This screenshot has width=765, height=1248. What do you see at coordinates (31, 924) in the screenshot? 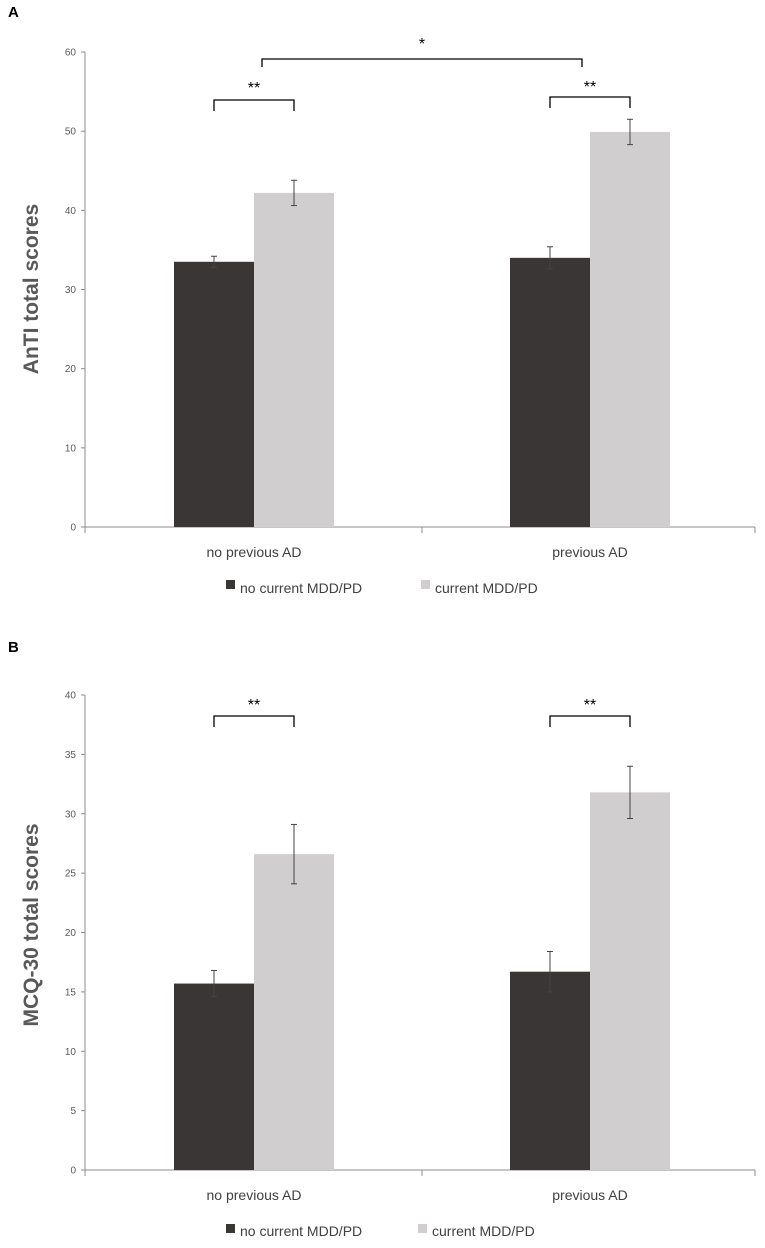
I see `y-axis-label: MCQ-30 total scores` at bounding box center [31, 924].